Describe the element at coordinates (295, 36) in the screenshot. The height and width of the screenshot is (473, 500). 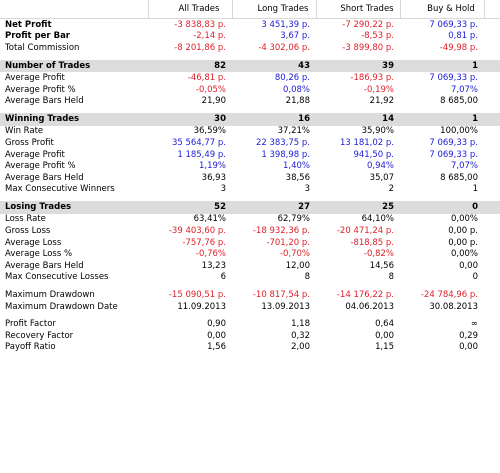
I see `metric-value: 3,67 p.` at that location.